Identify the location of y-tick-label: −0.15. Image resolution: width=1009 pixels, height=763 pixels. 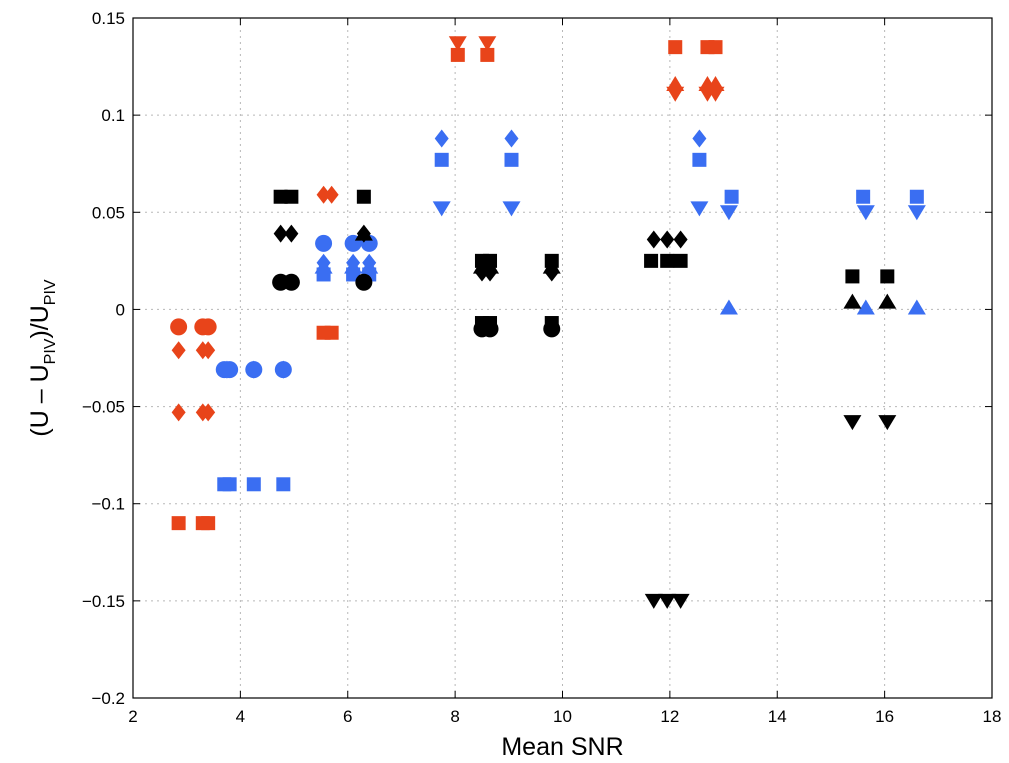
(103, 601).